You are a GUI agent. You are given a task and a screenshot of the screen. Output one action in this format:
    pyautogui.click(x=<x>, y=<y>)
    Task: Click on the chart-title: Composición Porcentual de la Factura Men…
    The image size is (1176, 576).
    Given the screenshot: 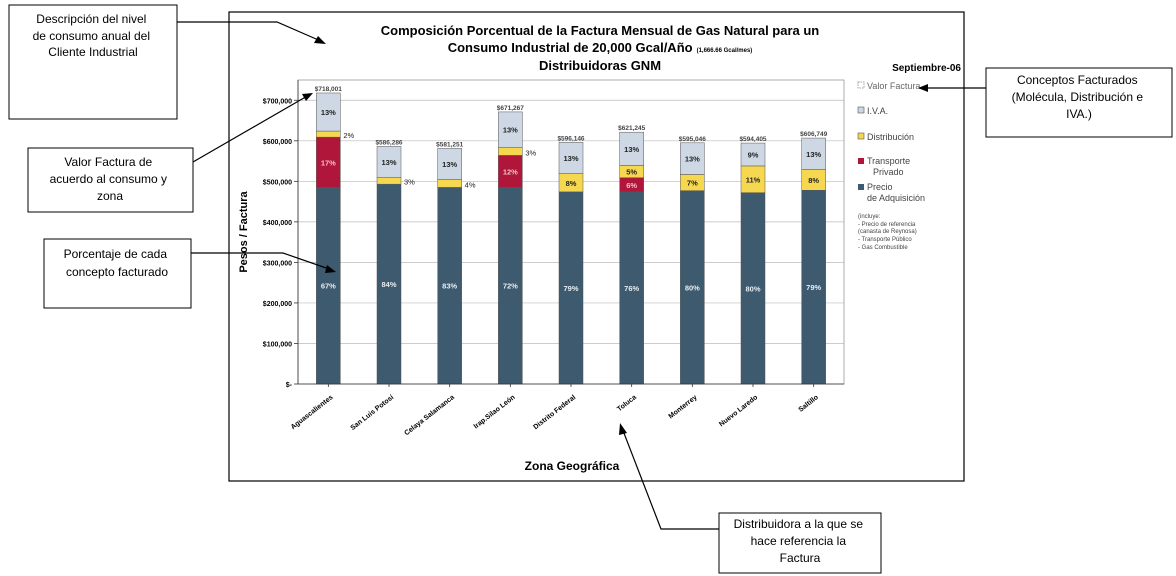 What is the action you would take?
    pyautogui.click(x=600, y=30)
    